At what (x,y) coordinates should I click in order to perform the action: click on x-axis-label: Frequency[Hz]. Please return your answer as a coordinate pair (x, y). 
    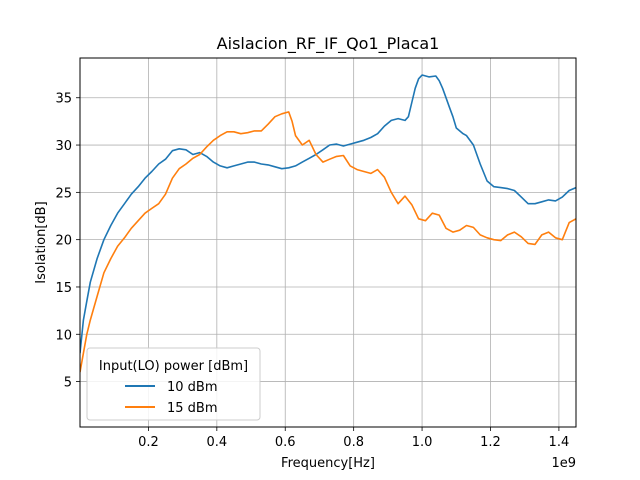
    Looking at the image, I should click on (328, 463).